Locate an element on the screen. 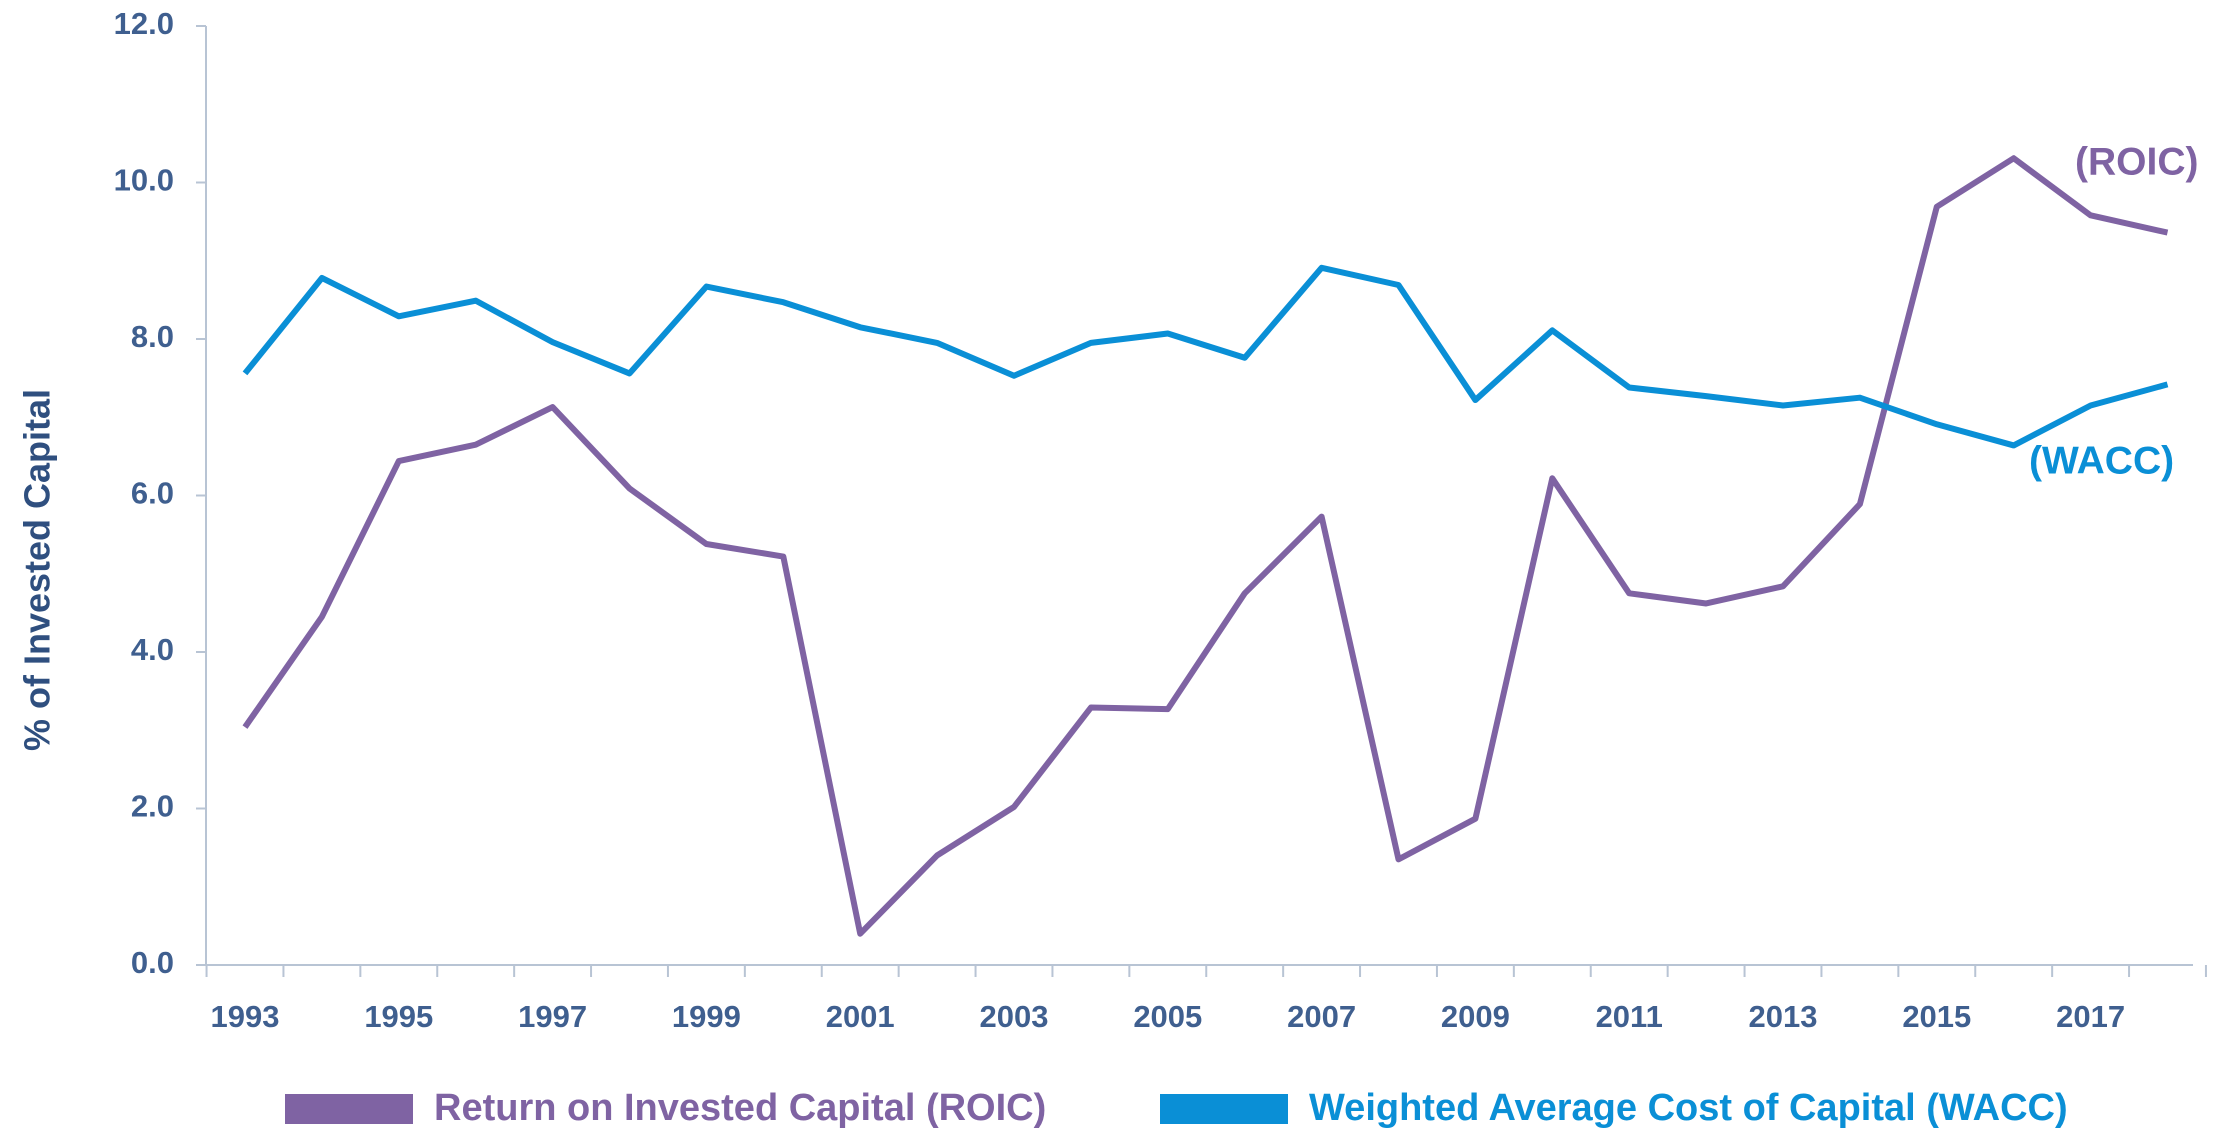 Image resolution: width=2226 pixels, height=1131 pixels. y-tick-label: 8.0 is located at coordinates (152, 336).